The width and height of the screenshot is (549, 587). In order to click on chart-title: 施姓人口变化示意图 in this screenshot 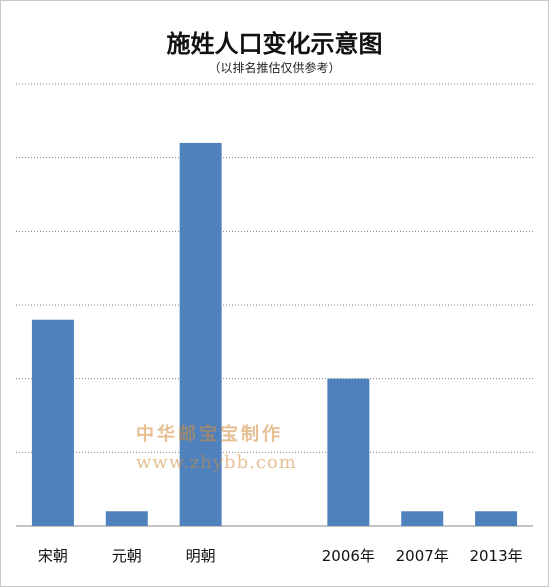, I will do `click(274, 43)`.